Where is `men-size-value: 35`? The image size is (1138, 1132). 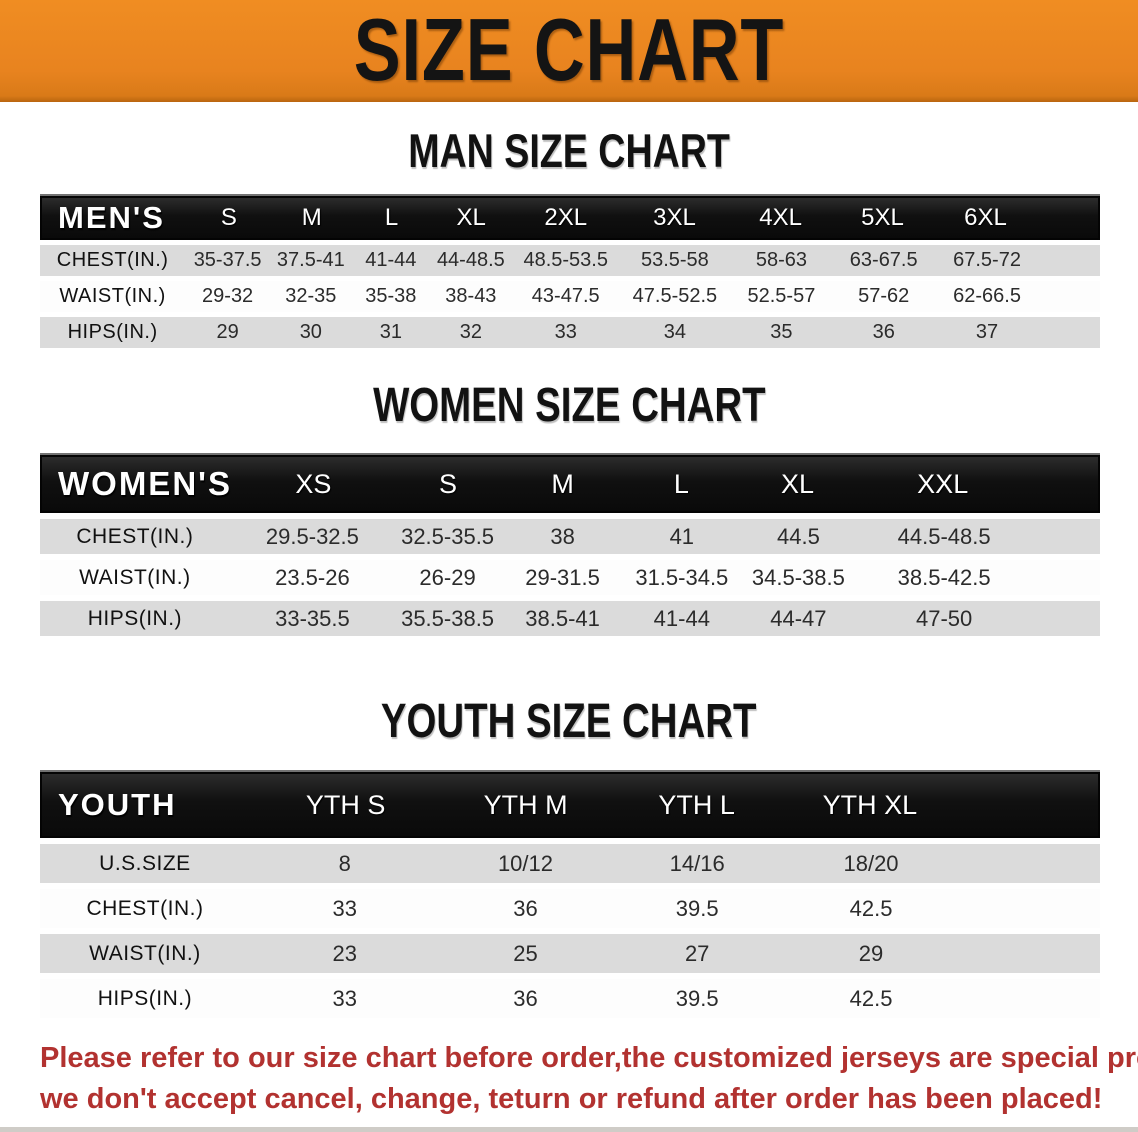
men-size-value: 35 is located at coordinates (781, 332).